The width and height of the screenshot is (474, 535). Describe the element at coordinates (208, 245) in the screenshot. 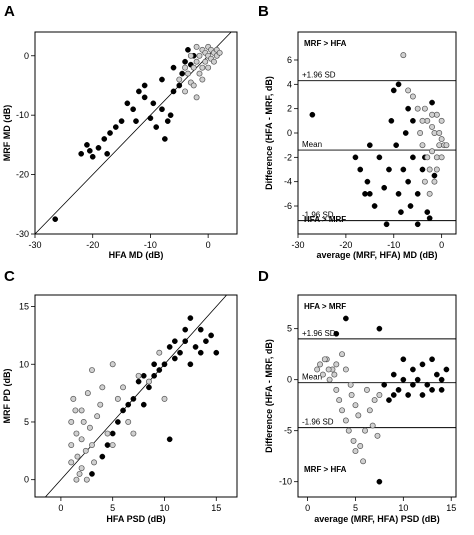

I see `panel-a-xtick-label: 0` at that location.